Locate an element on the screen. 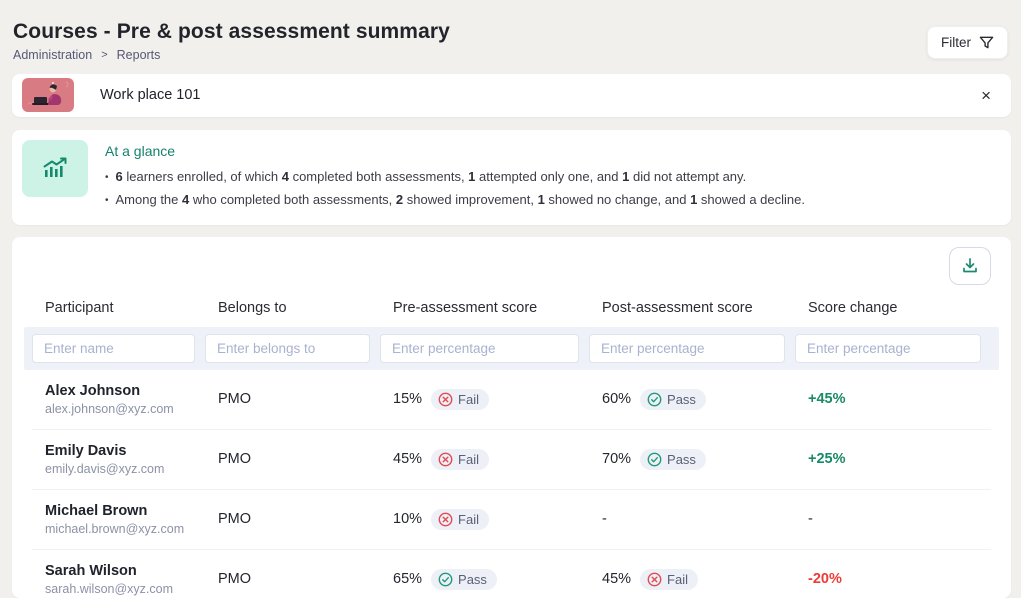  score-value: 65% is located at coordinates (408, 579).